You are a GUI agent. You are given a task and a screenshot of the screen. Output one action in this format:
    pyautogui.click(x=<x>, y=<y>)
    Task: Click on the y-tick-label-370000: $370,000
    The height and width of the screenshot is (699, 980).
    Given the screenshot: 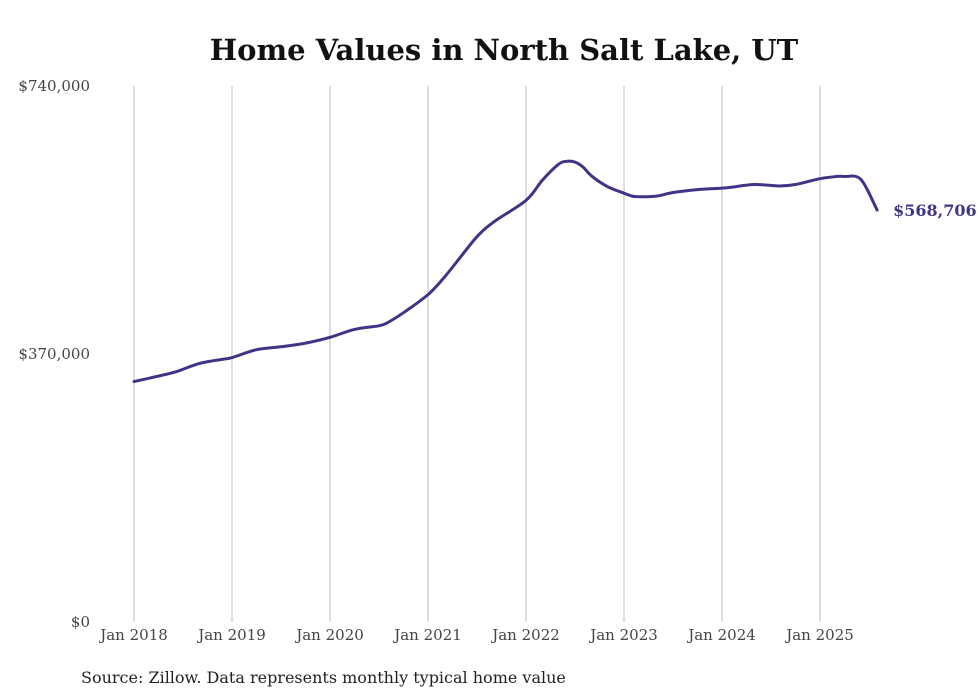 What is the action you would take?
    pyautogui.click(x=54, y=354)
    